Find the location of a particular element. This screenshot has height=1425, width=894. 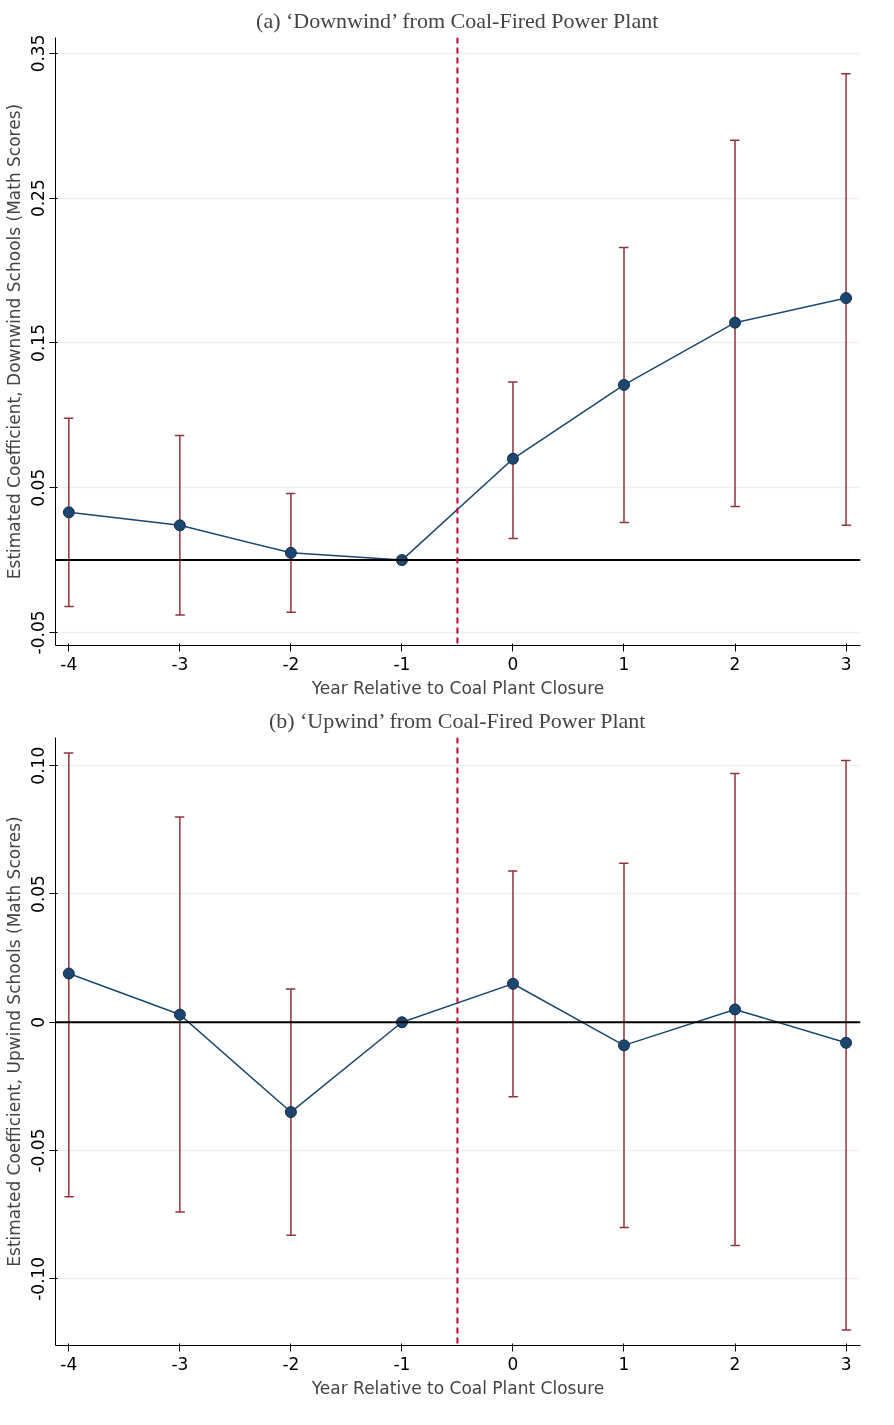

y-axis-title: Estimated Coefficient, Upwind Schools (Math Scores) is located at coordinates (13, 1041).